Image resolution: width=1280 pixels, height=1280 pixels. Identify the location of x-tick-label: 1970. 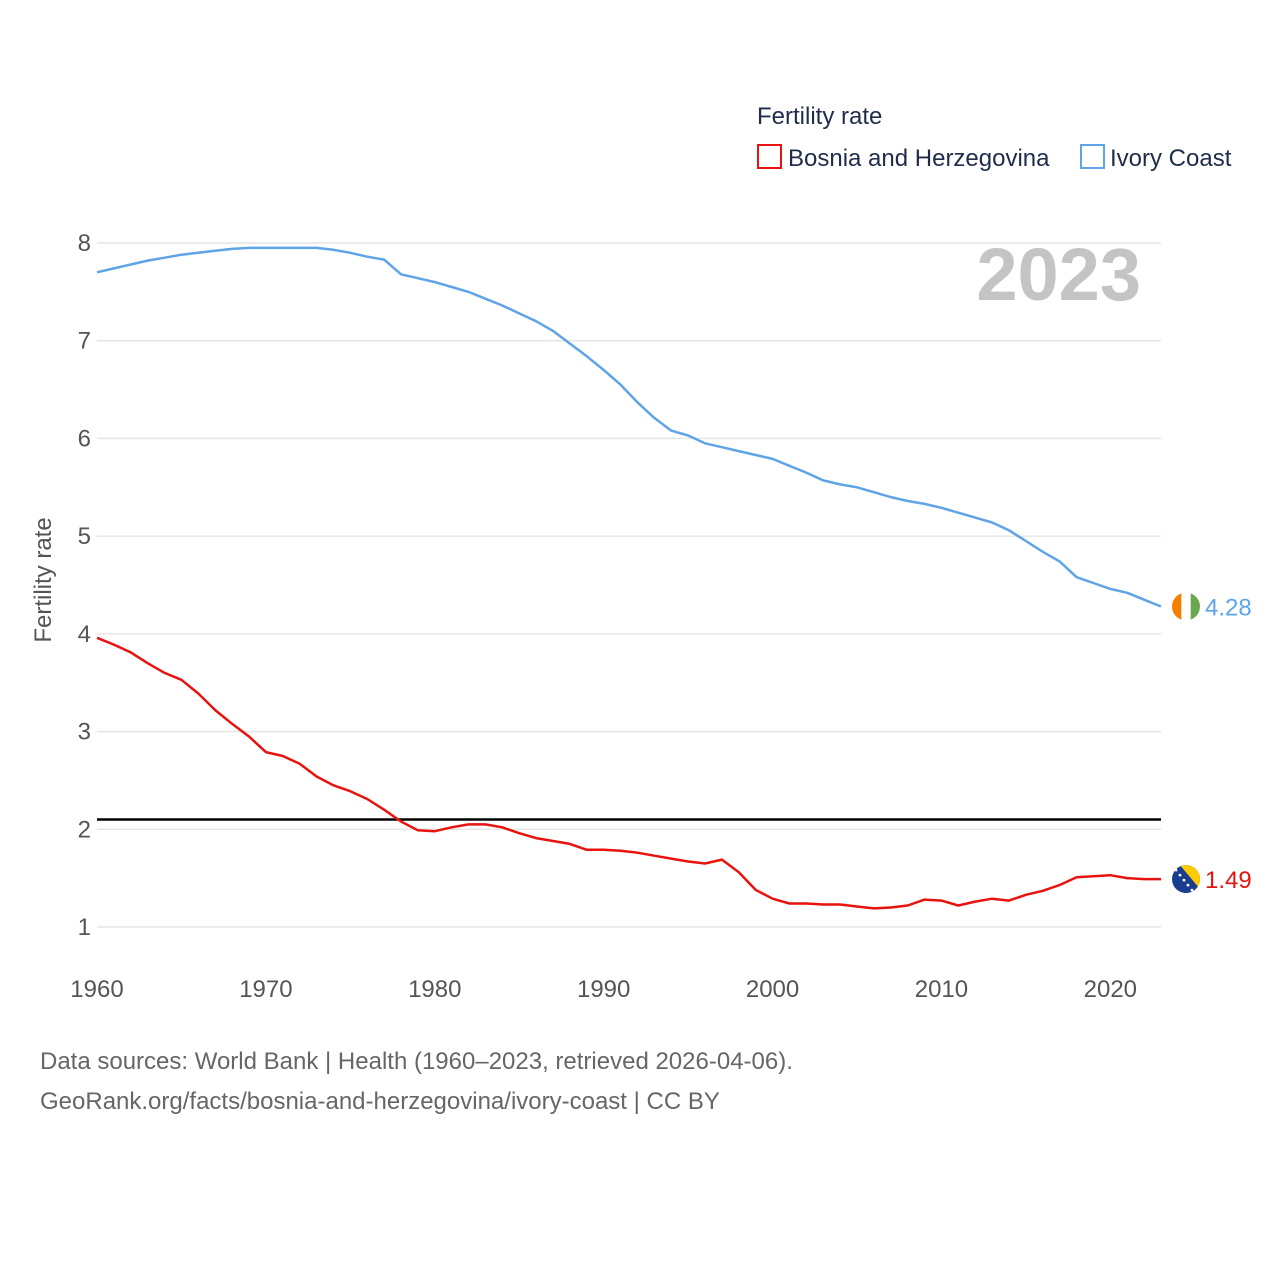
(265, 989).